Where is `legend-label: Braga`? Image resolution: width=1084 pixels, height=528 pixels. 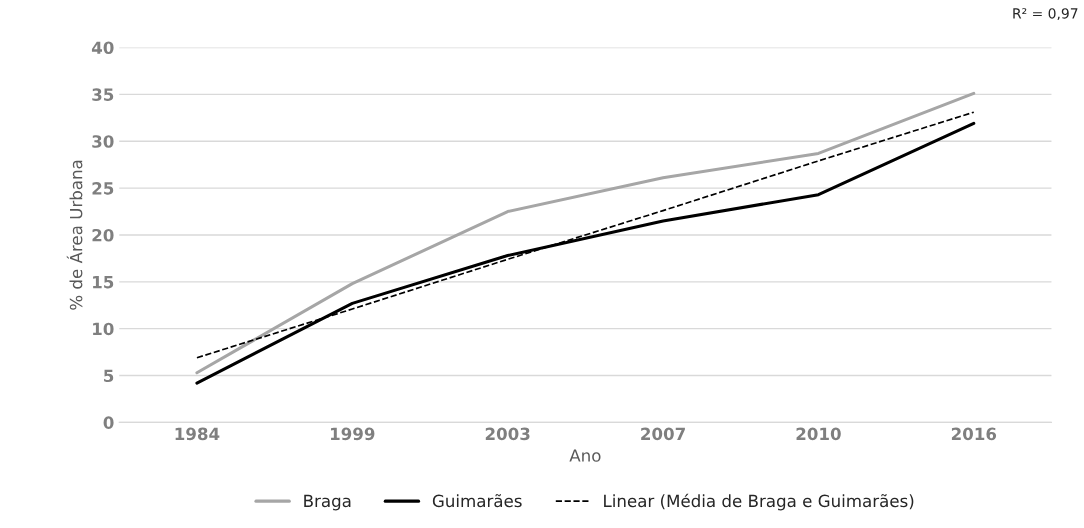 legend-label: Braga is located at coordinates (327, 502).